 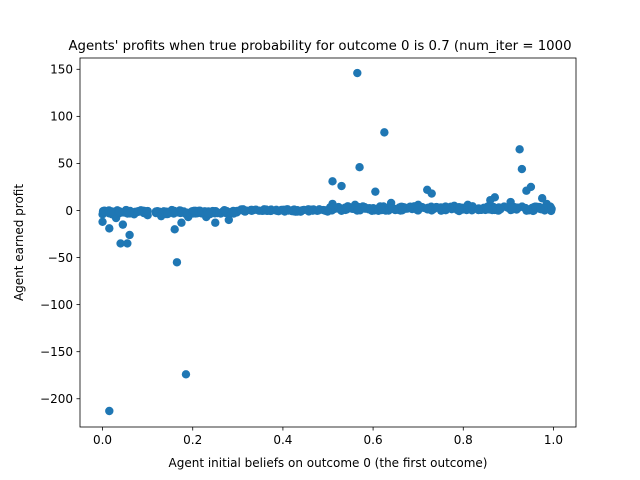 I want to click on x-tick-label: 0.4, so click(x=282, y=440).